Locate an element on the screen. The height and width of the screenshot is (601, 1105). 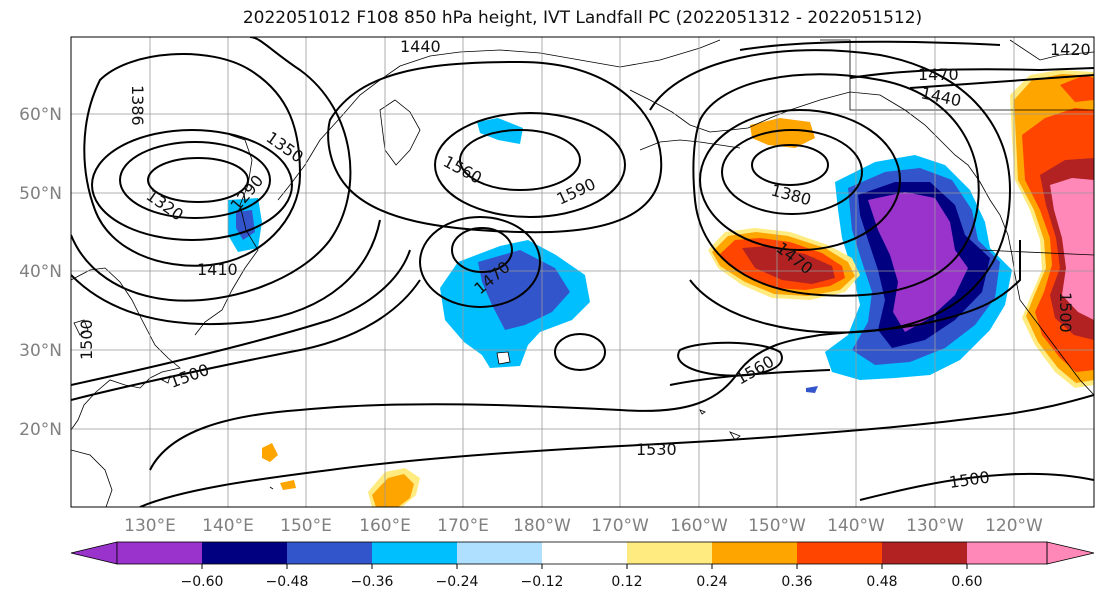
colorbar-extend-high is located at coordinates (1070, 553).